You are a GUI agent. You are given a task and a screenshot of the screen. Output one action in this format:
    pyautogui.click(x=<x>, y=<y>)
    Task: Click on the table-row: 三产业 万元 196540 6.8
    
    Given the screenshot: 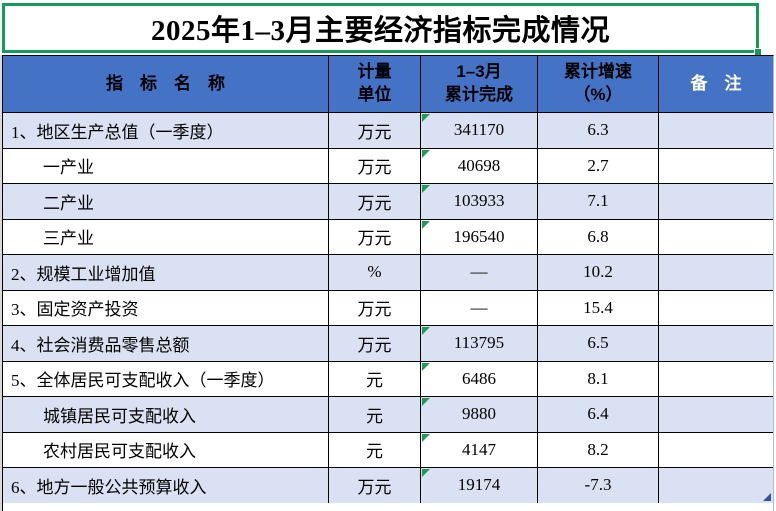 What is the action you would take?
    pyautogui.click(x=388, y=237)
    